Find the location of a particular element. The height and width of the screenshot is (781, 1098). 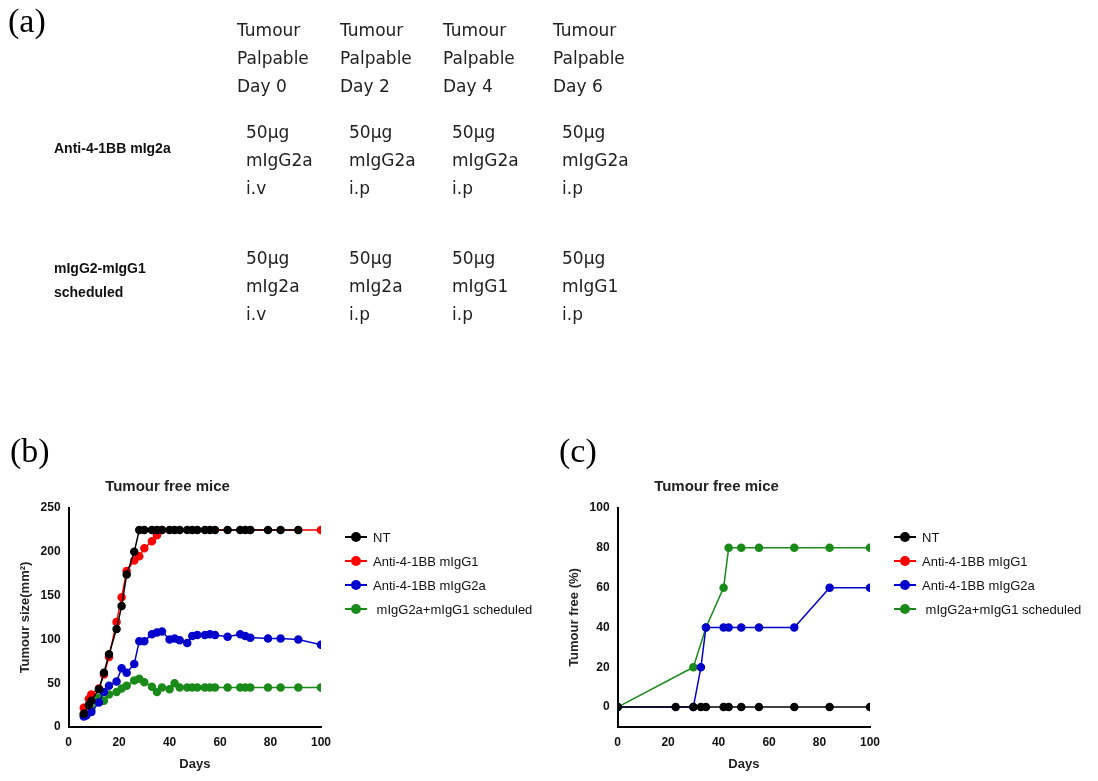

y-tick-label: 150 is located at coordinates (50, 594).